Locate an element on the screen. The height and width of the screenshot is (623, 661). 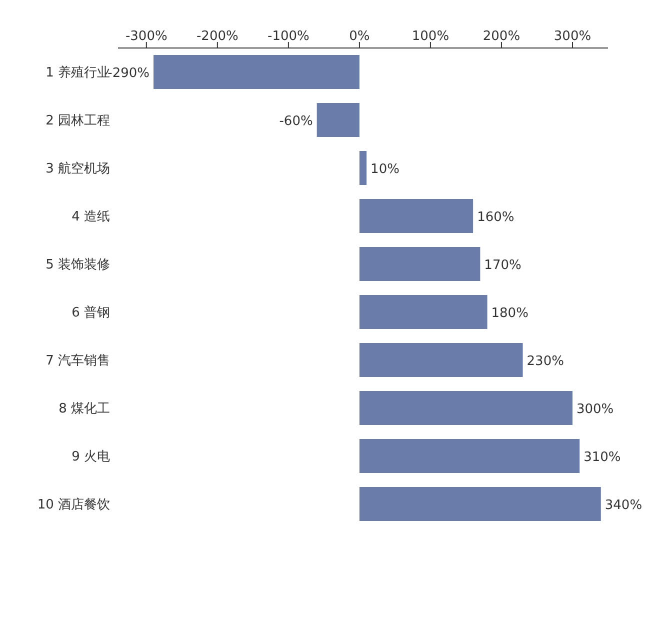
data-label: 230% is located at coordinates (545, 361).